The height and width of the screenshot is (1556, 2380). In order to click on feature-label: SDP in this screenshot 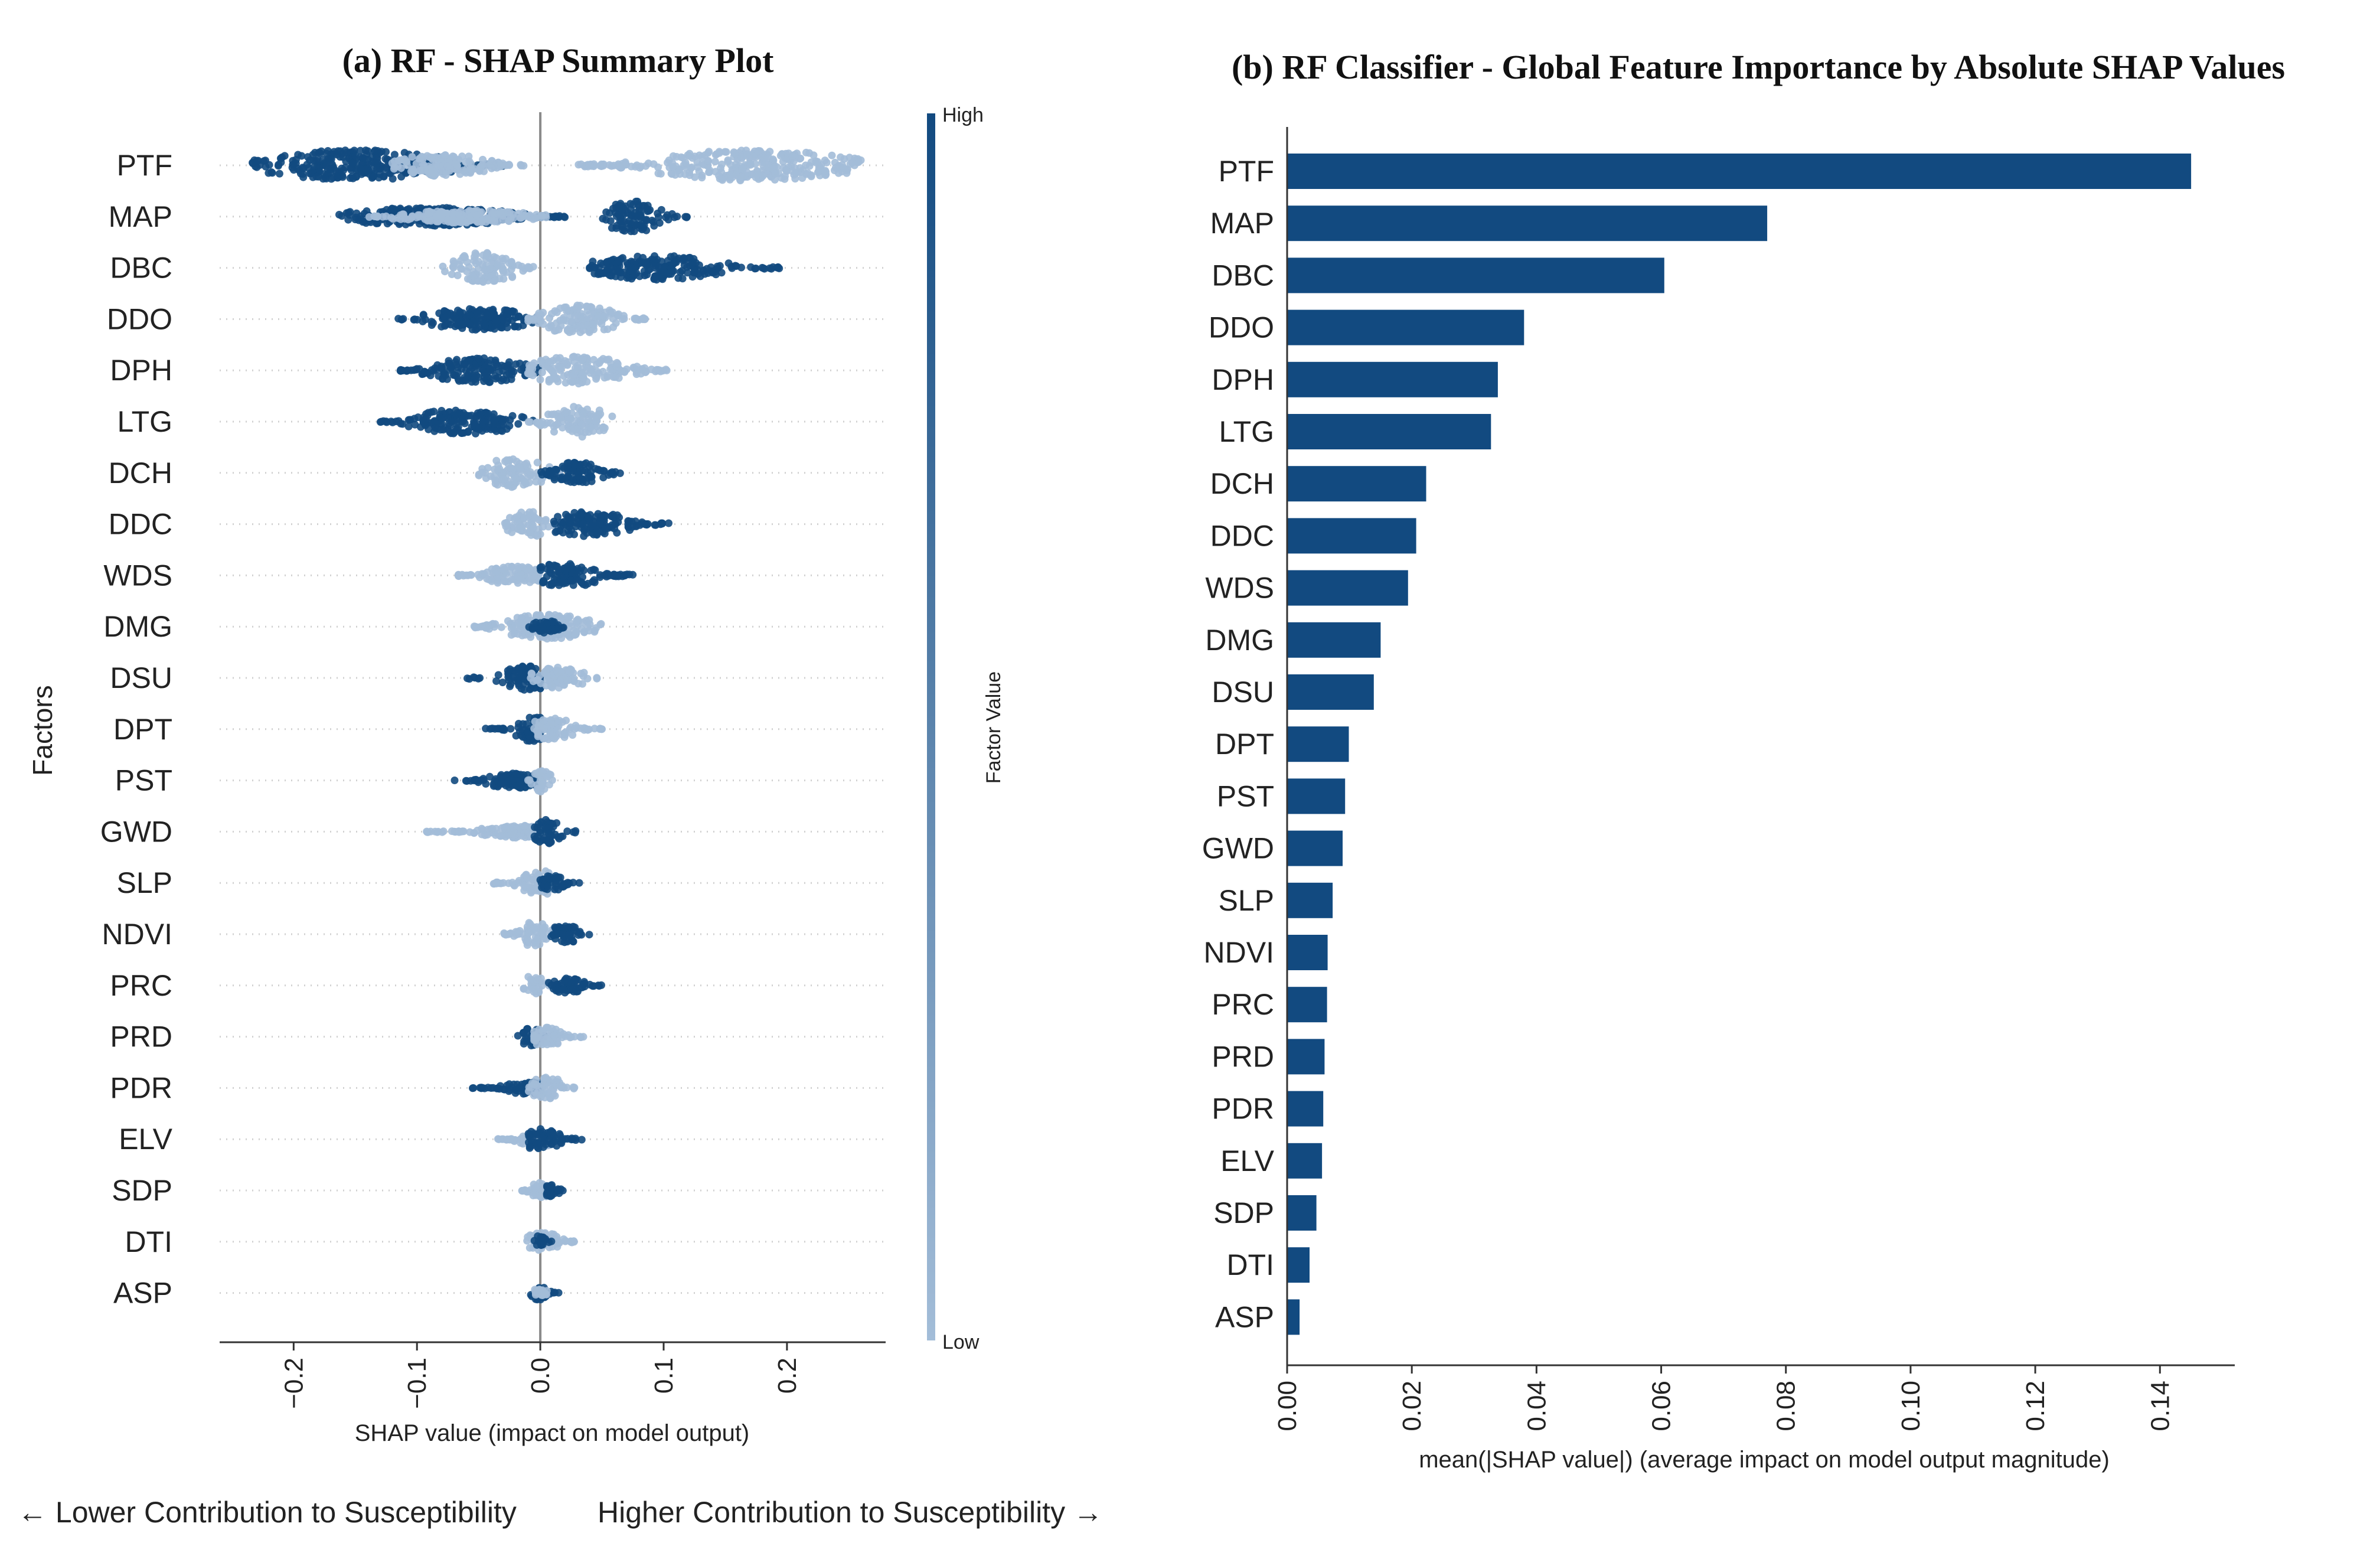, I will do `click(142, 1190)`.